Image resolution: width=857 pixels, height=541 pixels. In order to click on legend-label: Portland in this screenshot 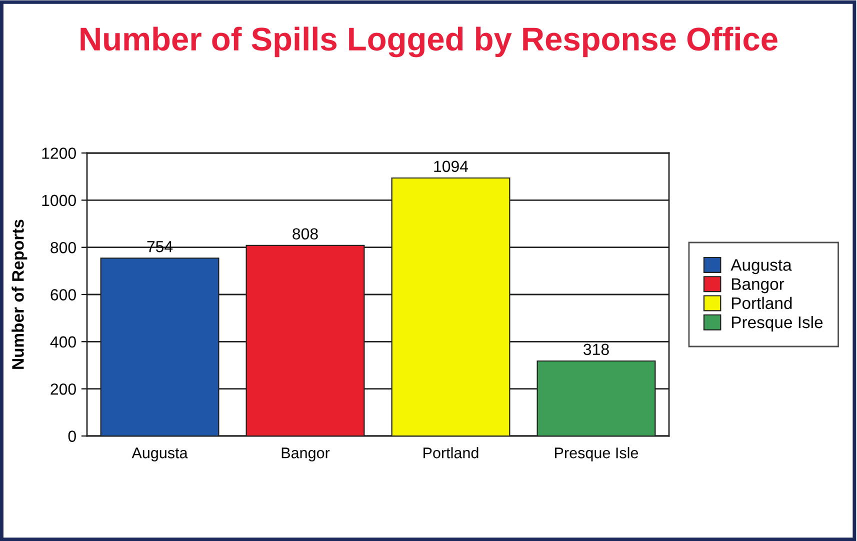, I will do `click(762, 303)`.